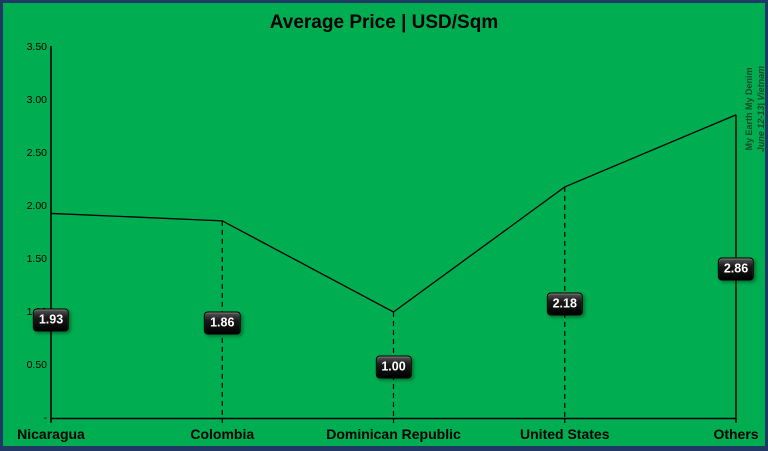 The width and height of the screenshot is (768, 451). I want to click on chart-title: Average Price | USD/Sqm, so click(384, 22).